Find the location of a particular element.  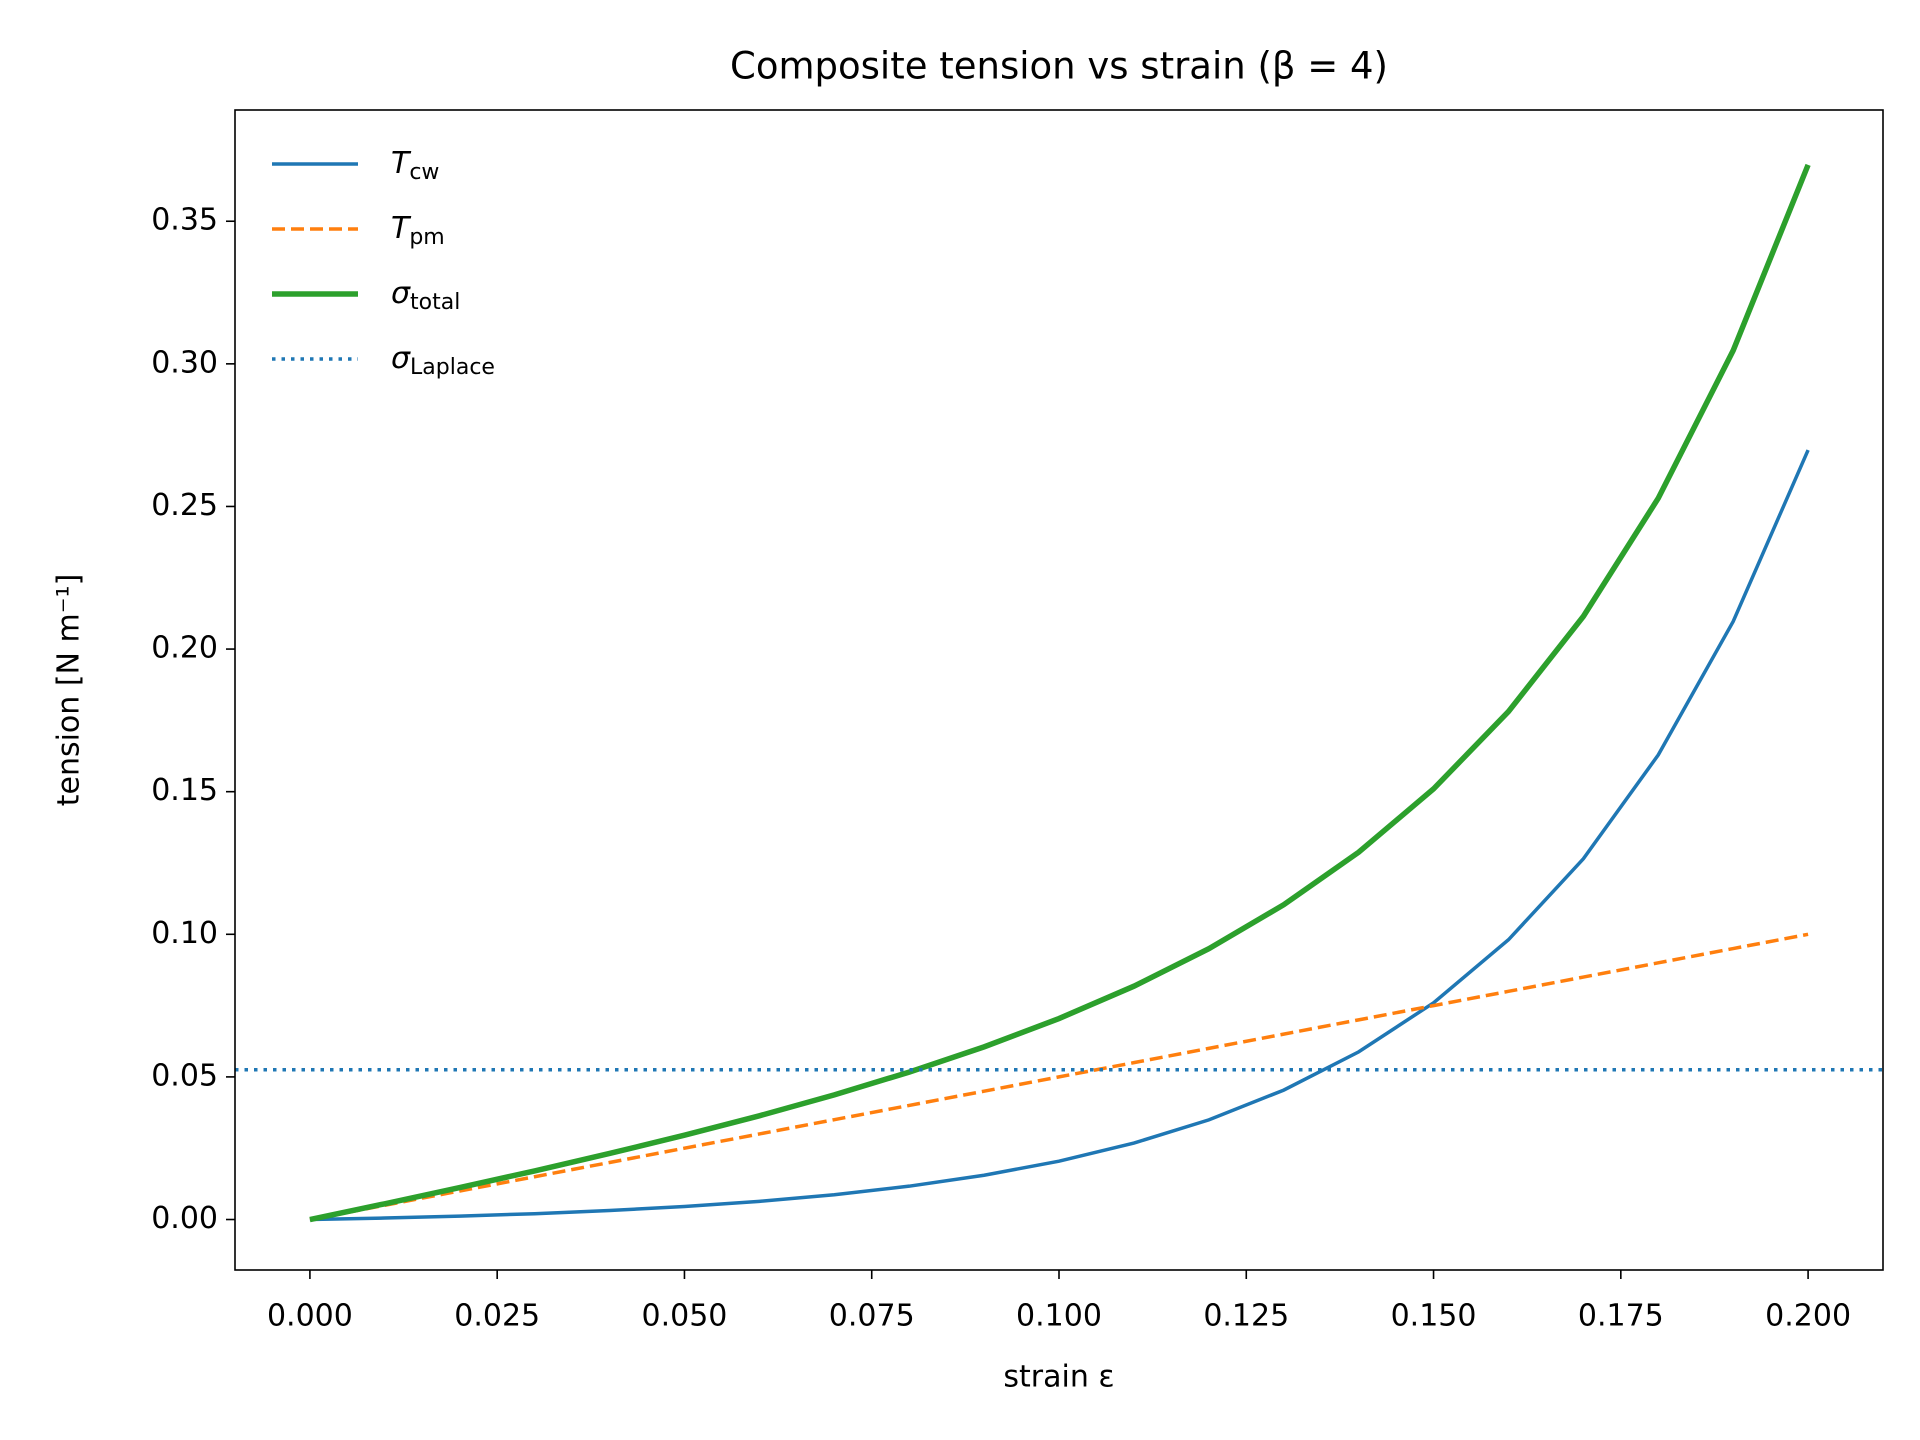

y-tick-label: 0.00 is located at coordinates (184, 1218).